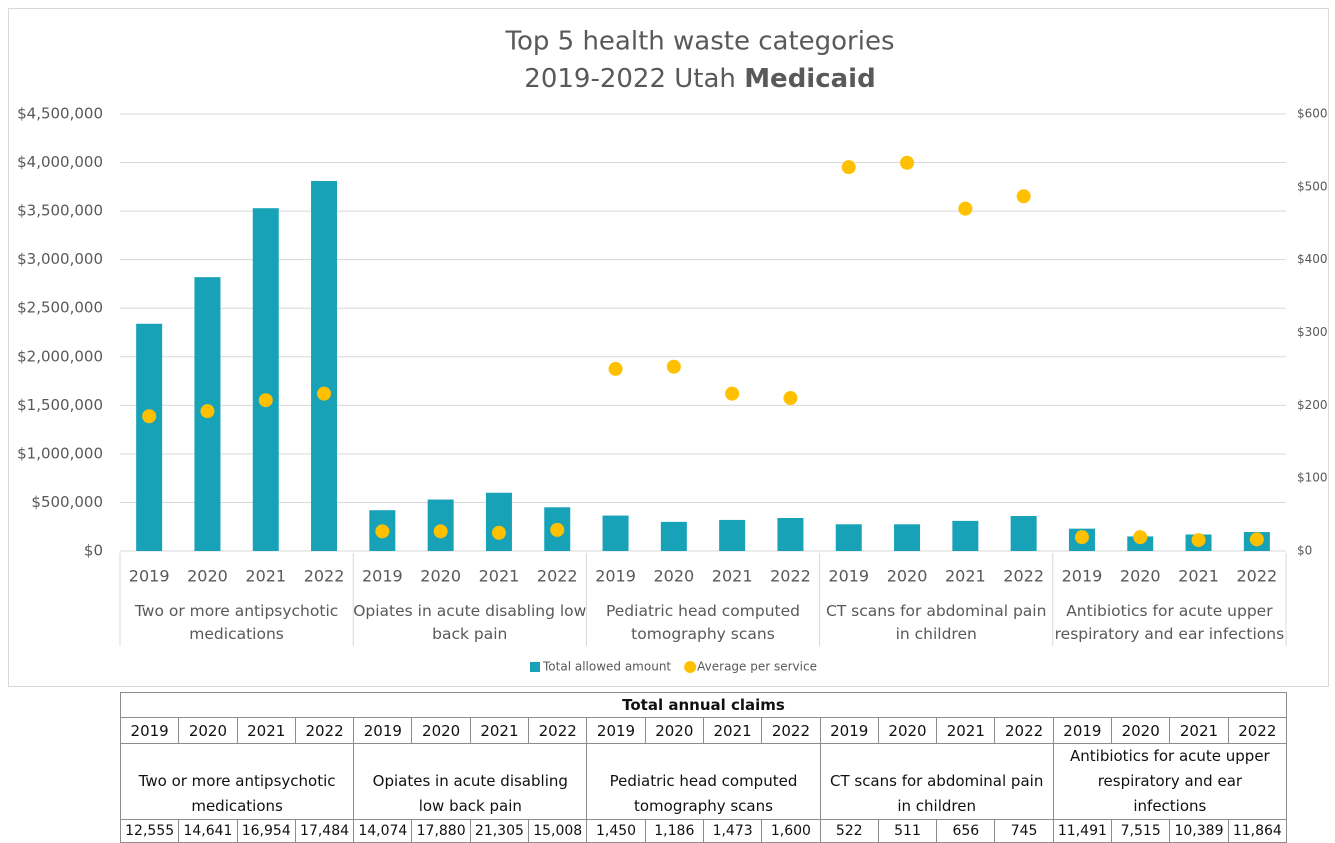 This screenshot has width=1335, height=843. What do you see at coordinates (700, 42) in the screenshot?
I see `chart-title: Top 5 health waste categories` at bounding box center [700, 42].